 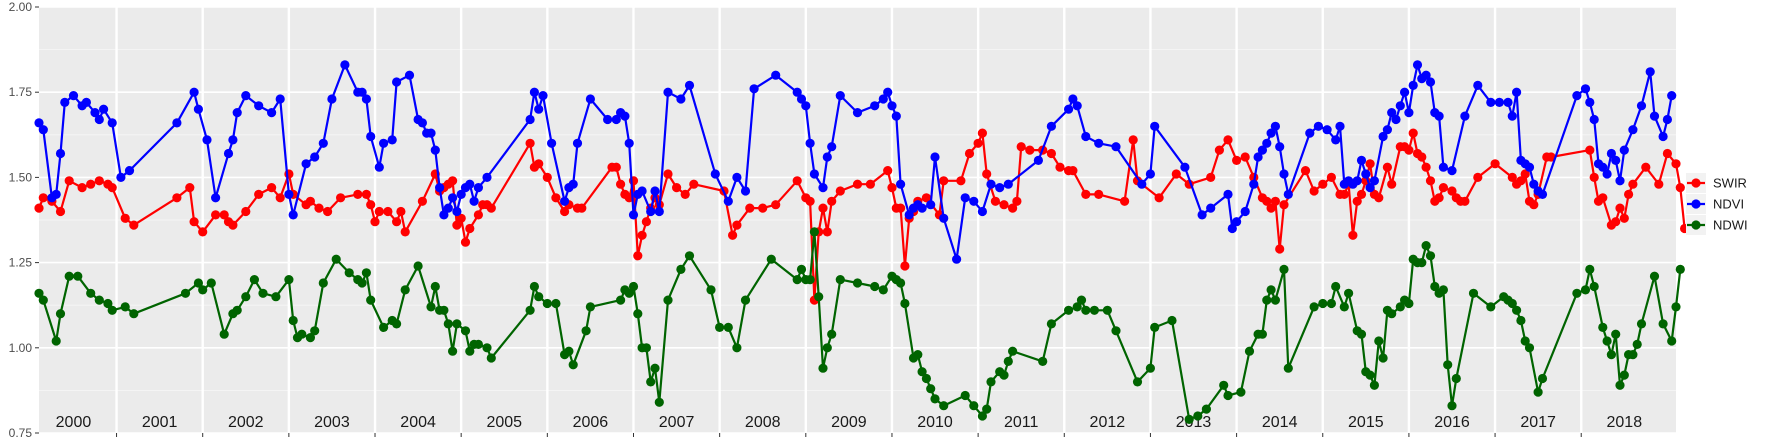 I want to click on y-tick-label: 1.75, so click(x=21, y=92).